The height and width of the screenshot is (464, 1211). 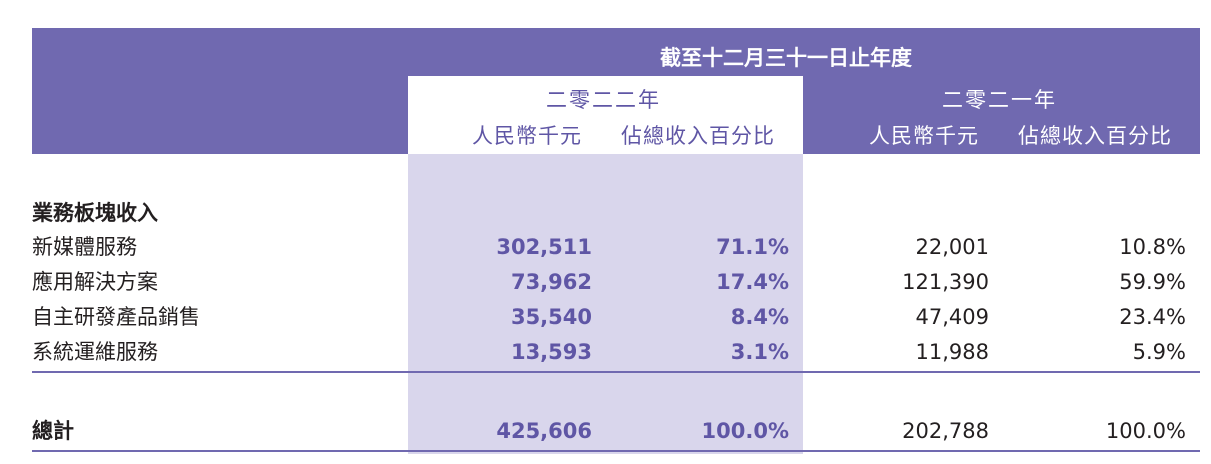 I want to click on period-title: 截至十二月三十一日止年度, so click(x=786, y=58).